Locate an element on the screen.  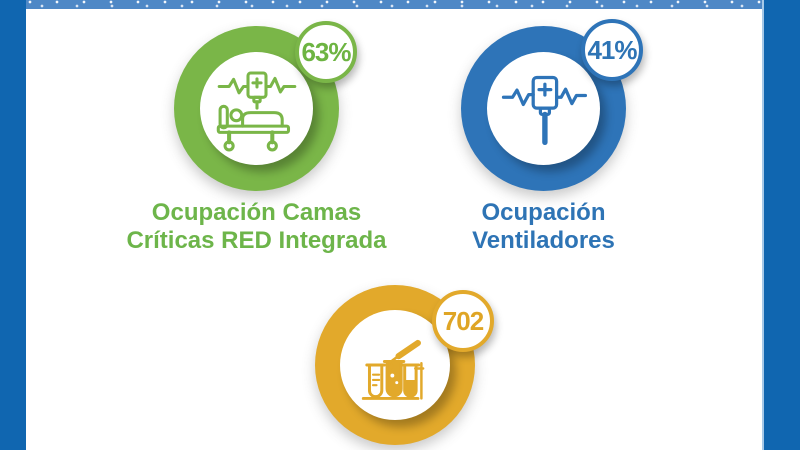
left-border-band is located at coordinates (13, 225).